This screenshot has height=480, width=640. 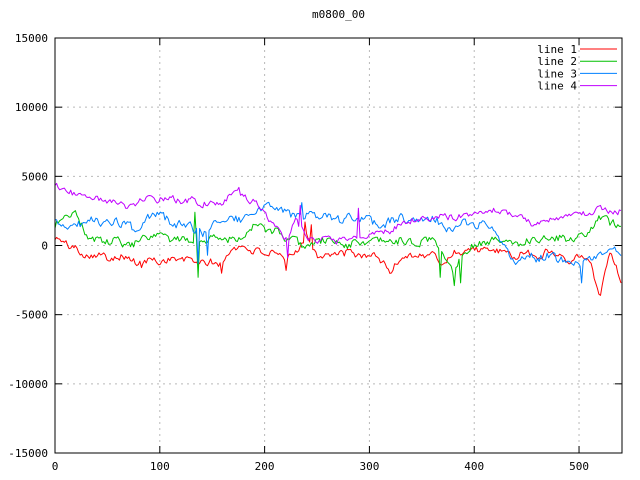 What do you see at coordinates (557, 73) in the screenshot?
I see `legend-label-line-3: line 3` at bounding box center [557, 73].